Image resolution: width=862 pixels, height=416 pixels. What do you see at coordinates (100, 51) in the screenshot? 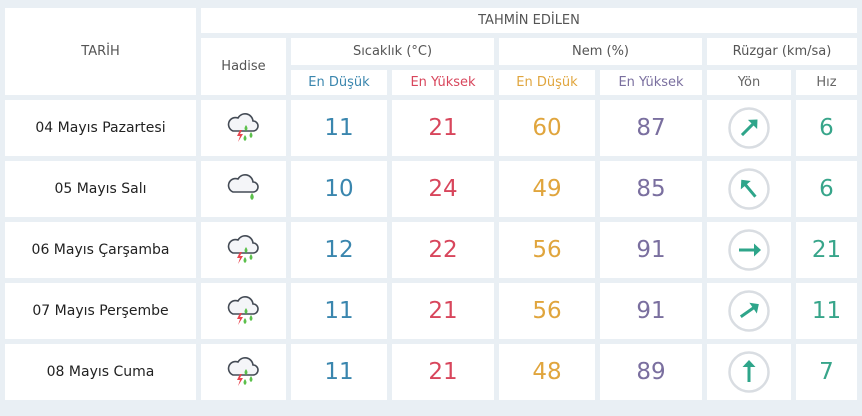
I see `header-date: TARİH` at bounding box center [100, 51].